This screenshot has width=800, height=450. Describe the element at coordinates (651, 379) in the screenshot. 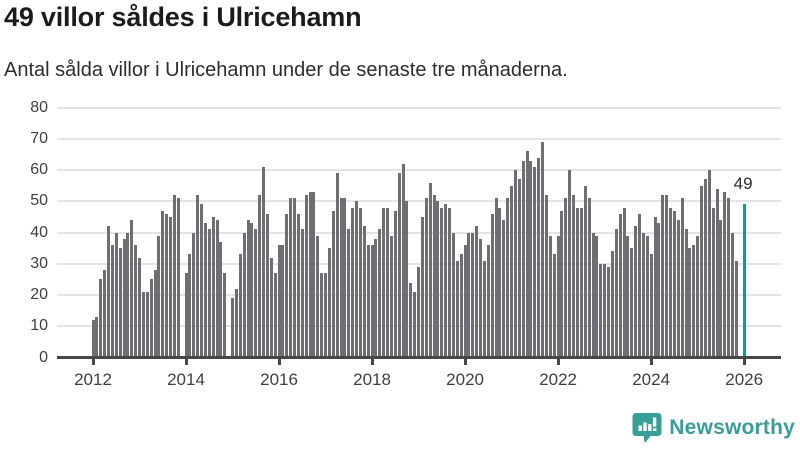

I see `x-axis-label: 2024` at that location.